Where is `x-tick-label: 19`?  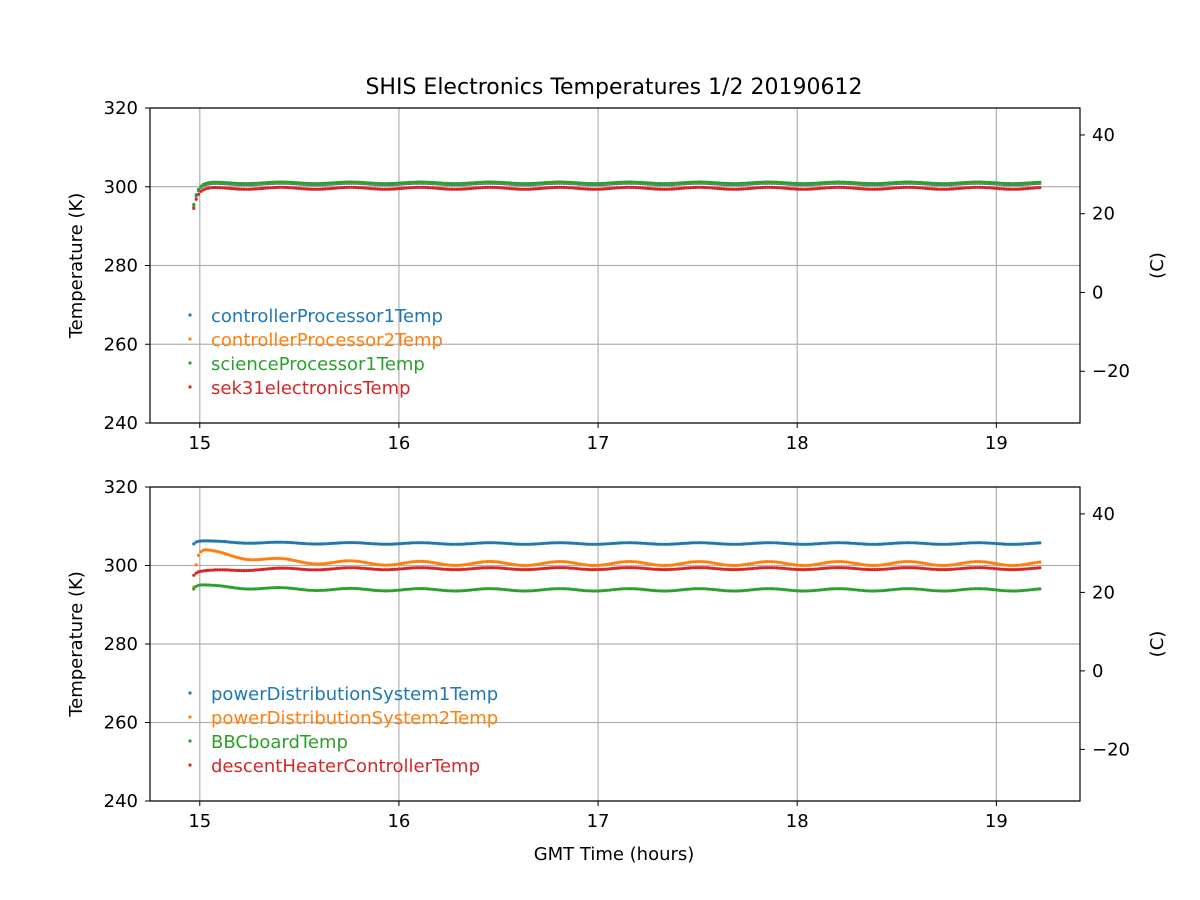
x-tick-label: 19 is located at coordinates (996, 821).